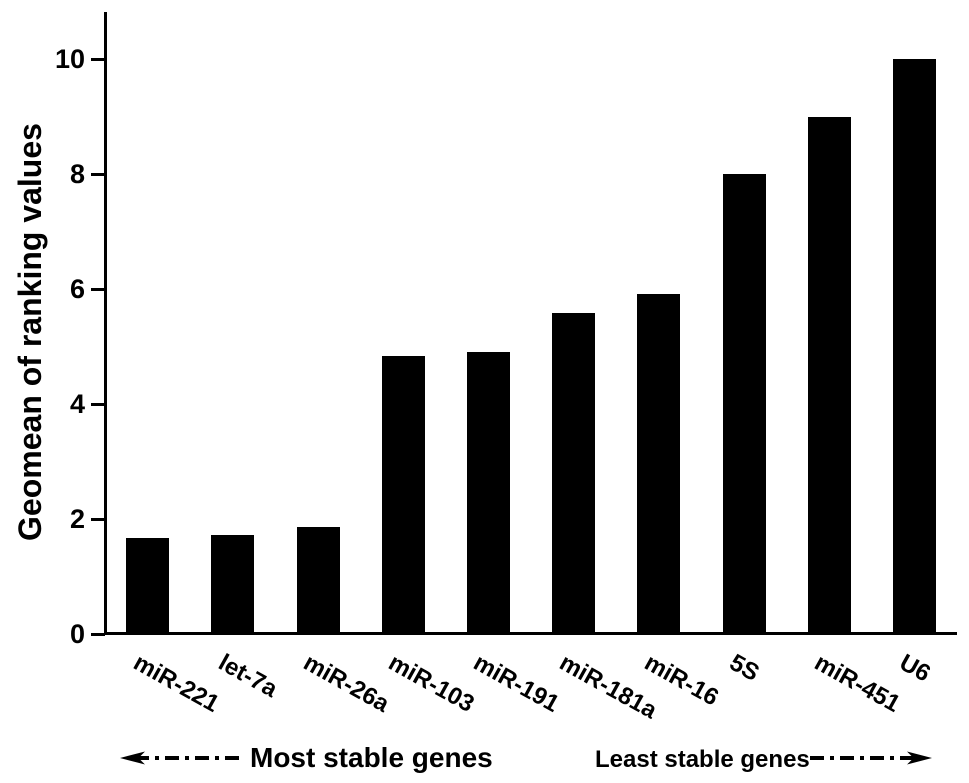 The width and height of the screenshot is (969, 783). Describe the element at coordinates (77, 289) in the screenshot. I see `y-tick-label: 6` at that location.